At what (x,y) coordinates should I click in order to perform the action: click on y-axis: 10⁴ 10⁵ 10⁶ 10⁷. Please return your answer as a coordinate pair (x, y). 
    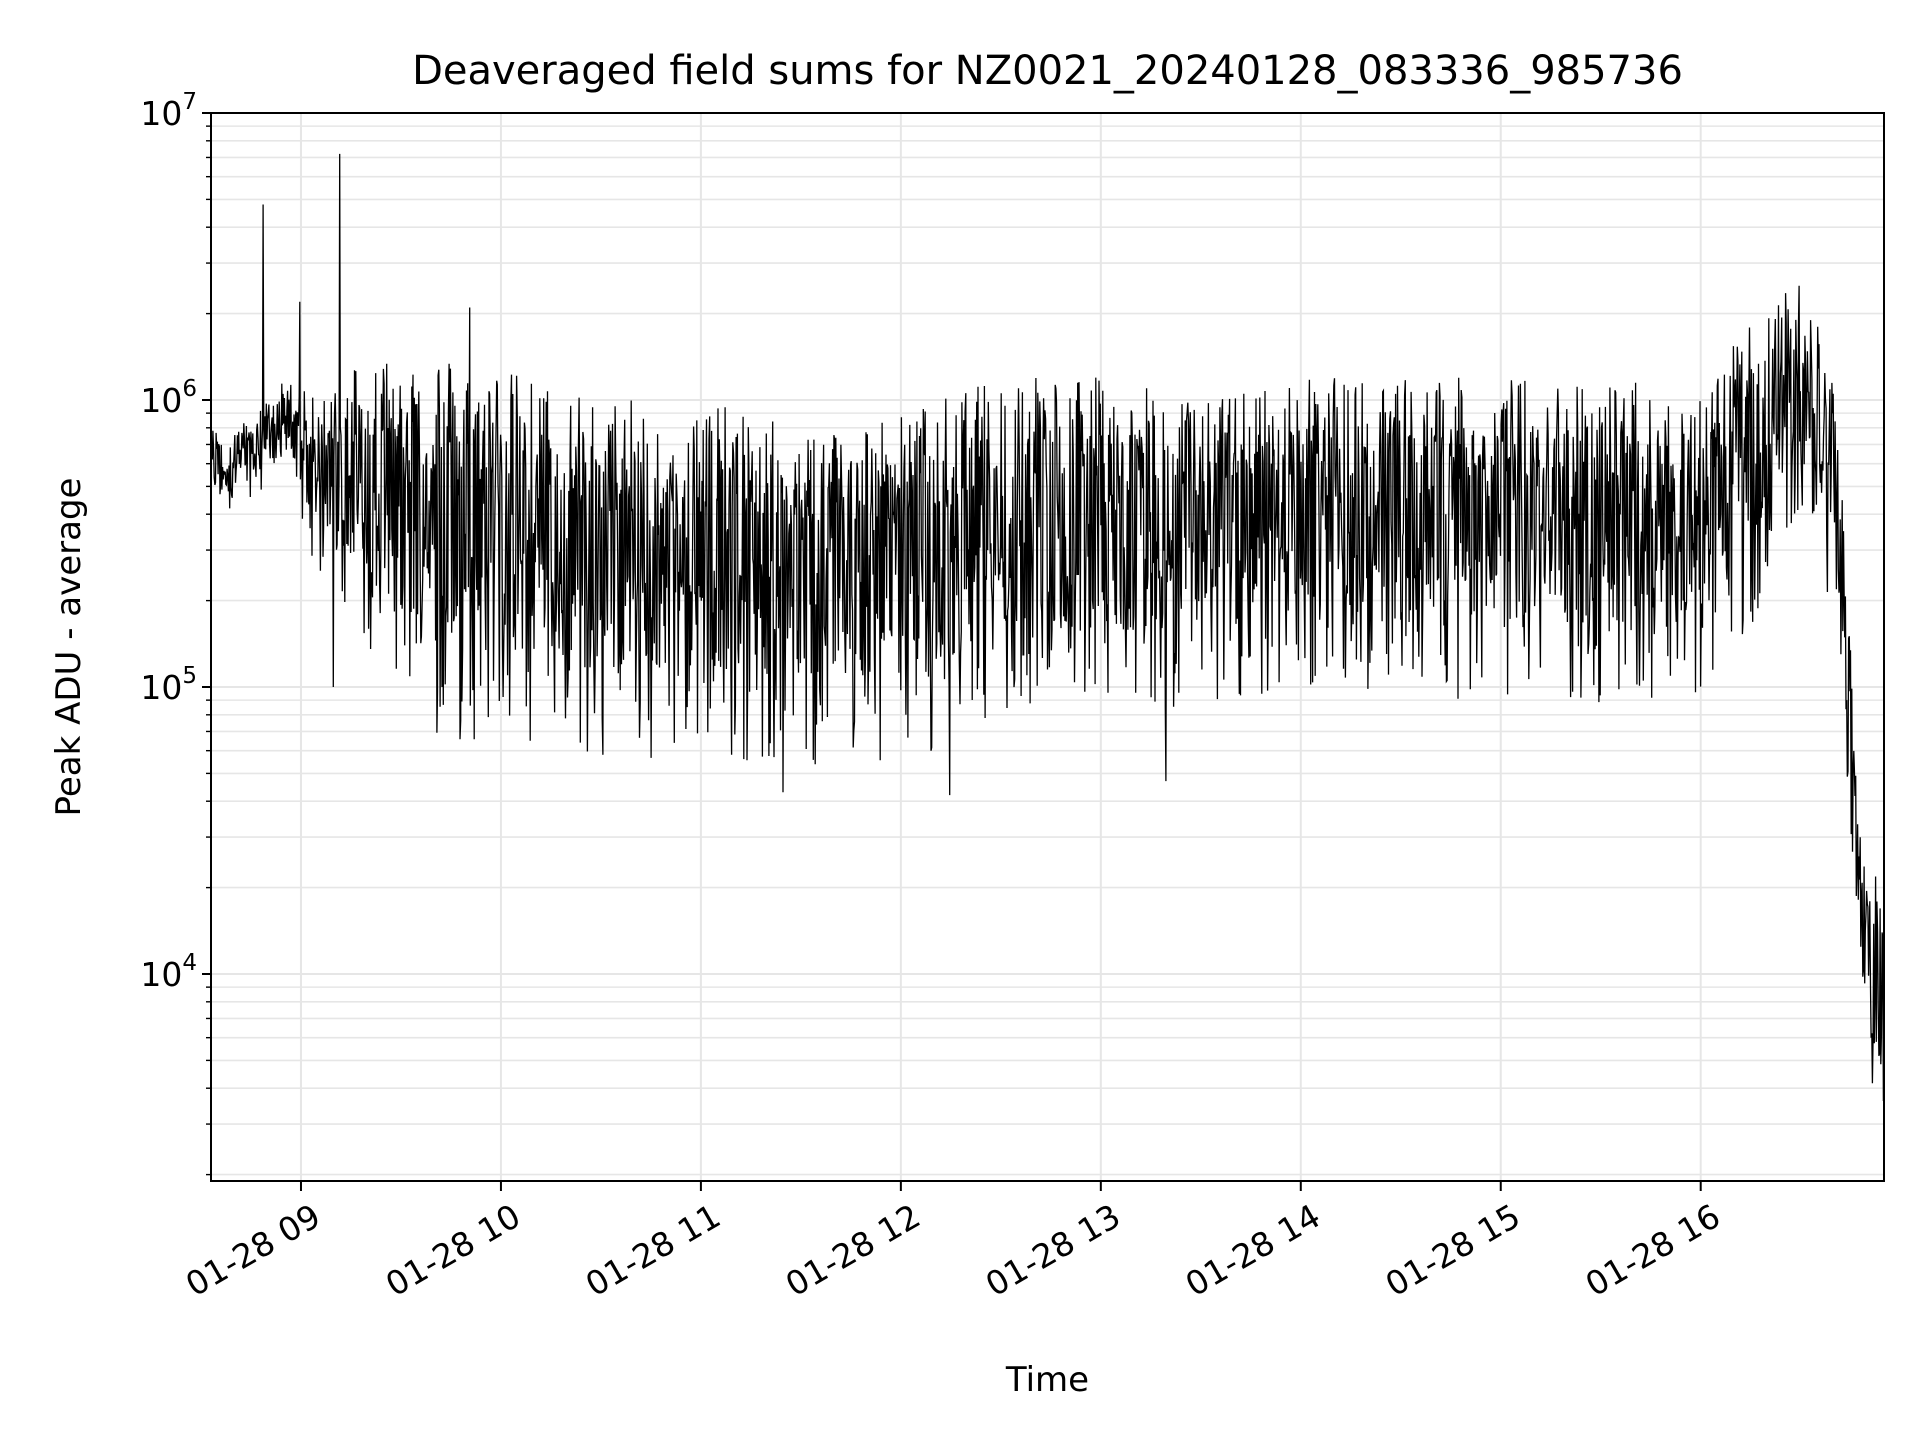
    Looking at the image, I should click on (175, 632).